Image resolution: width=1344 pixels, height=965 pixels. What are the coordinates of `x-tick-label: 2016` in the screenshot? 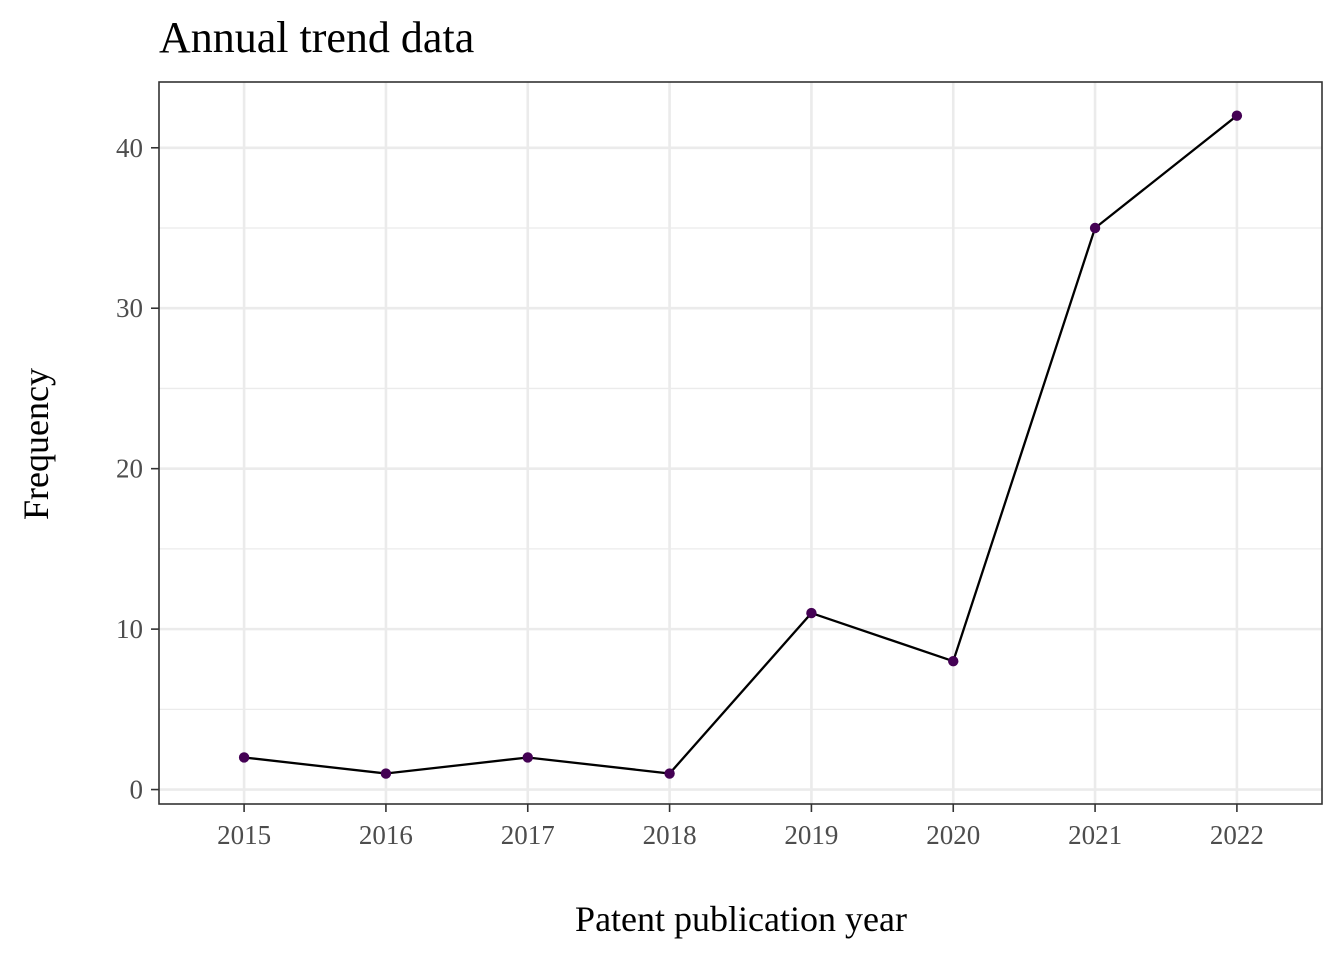 It's located at (386, 835).